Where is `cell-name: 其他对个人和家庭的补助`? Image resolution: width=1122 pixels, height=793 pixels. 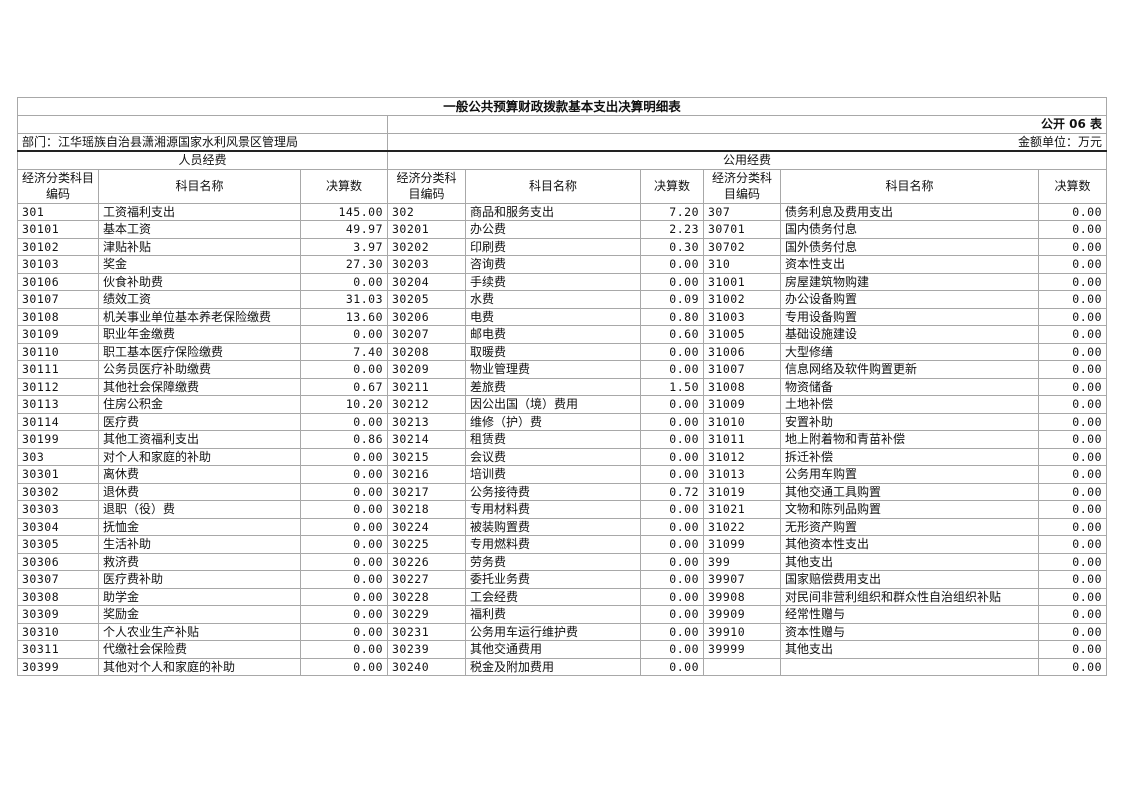
cell-name: 其他对个人和家庭的补助 is located at coordinates (199, 666).